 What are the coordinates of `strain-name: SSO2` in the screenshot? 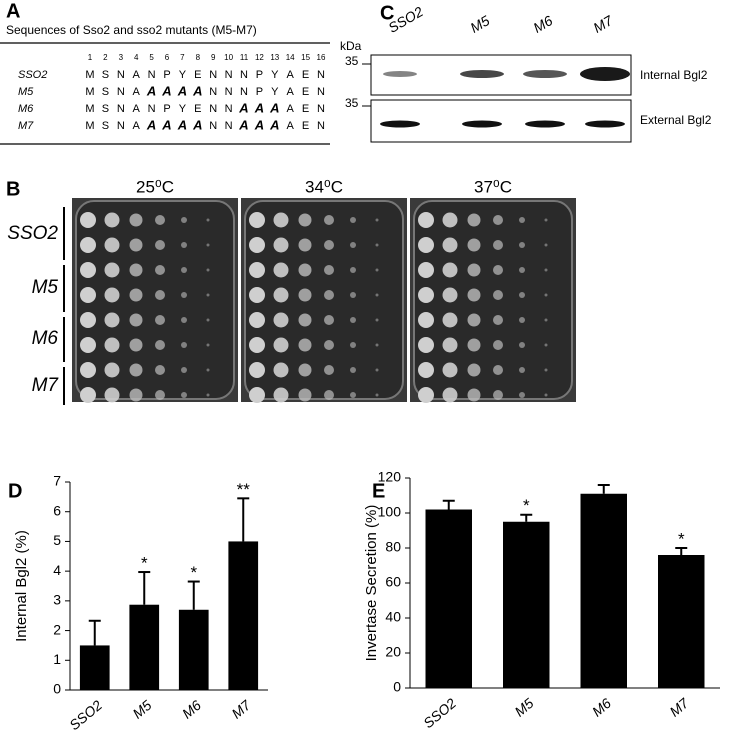 It's located at (32, 75).